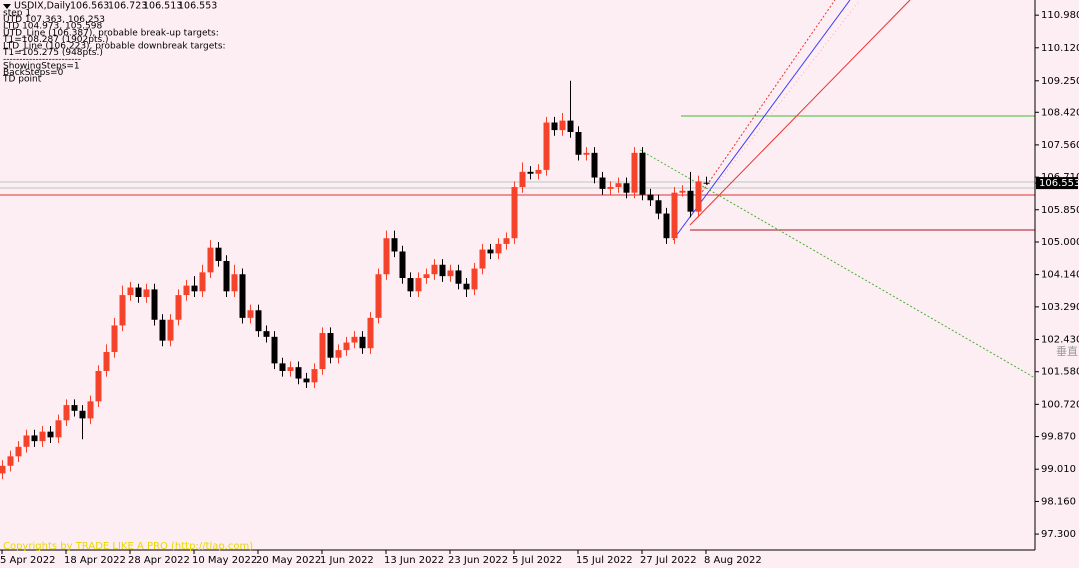  Describe the element at coordinates (1058, 469) in the screenshot. I see `y-tick-label: 99.010` at that location.